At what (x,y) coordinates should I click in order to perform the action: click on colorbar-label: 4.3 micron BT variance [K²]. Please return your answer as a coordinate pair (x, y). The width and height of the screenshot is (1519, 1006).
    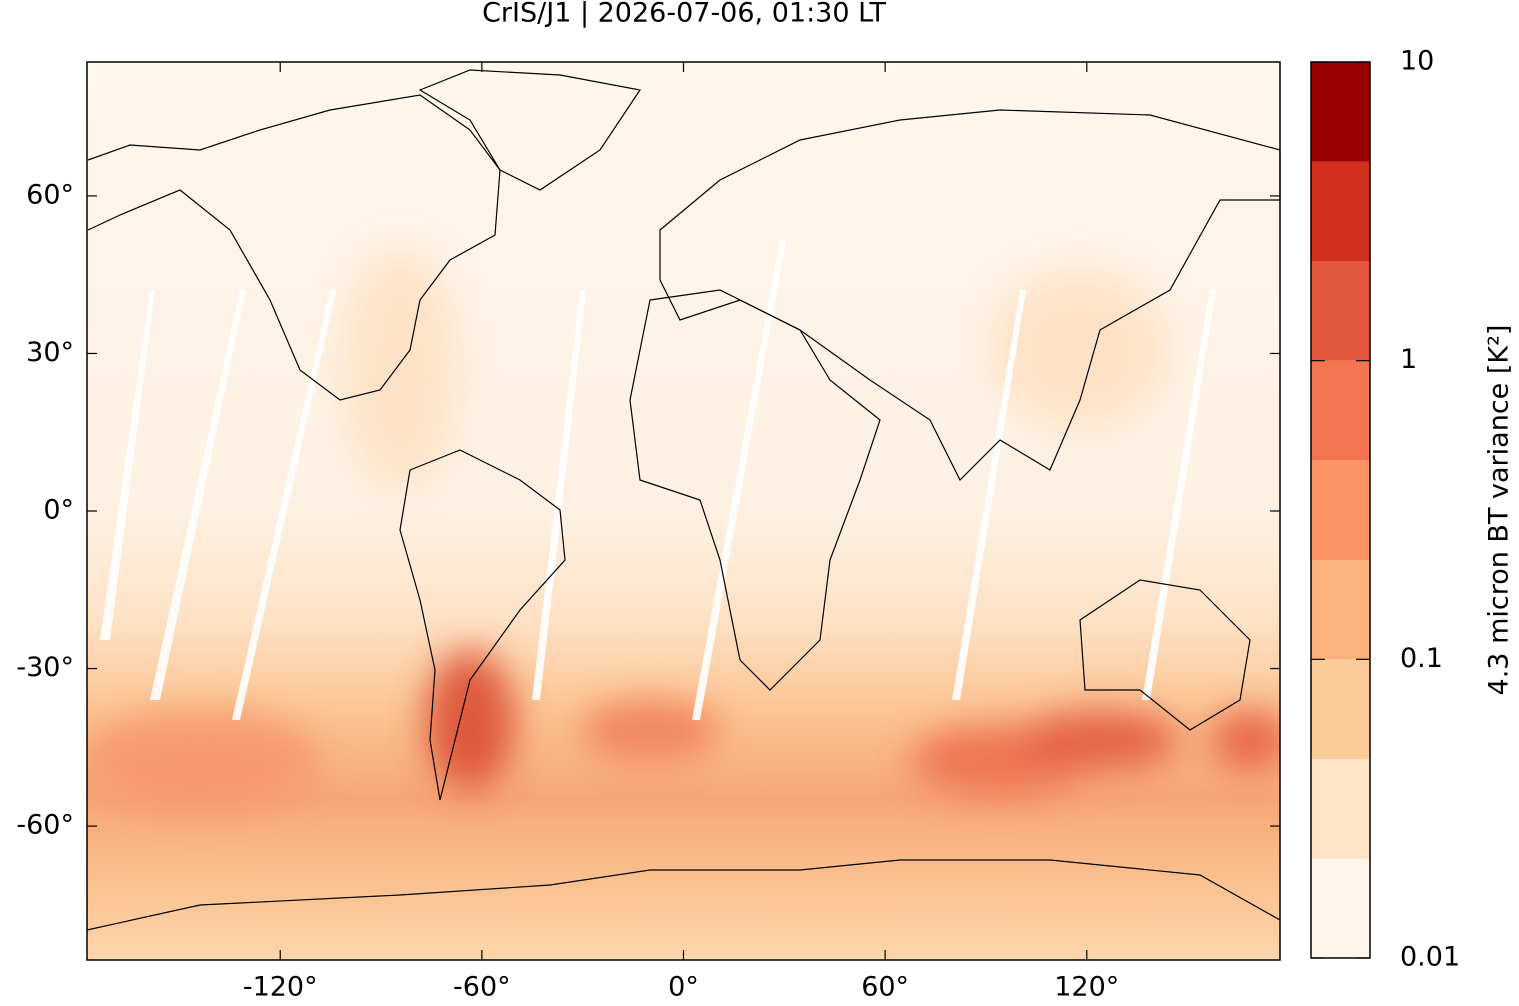
    Looking at the image, I should click on (1499, 510).